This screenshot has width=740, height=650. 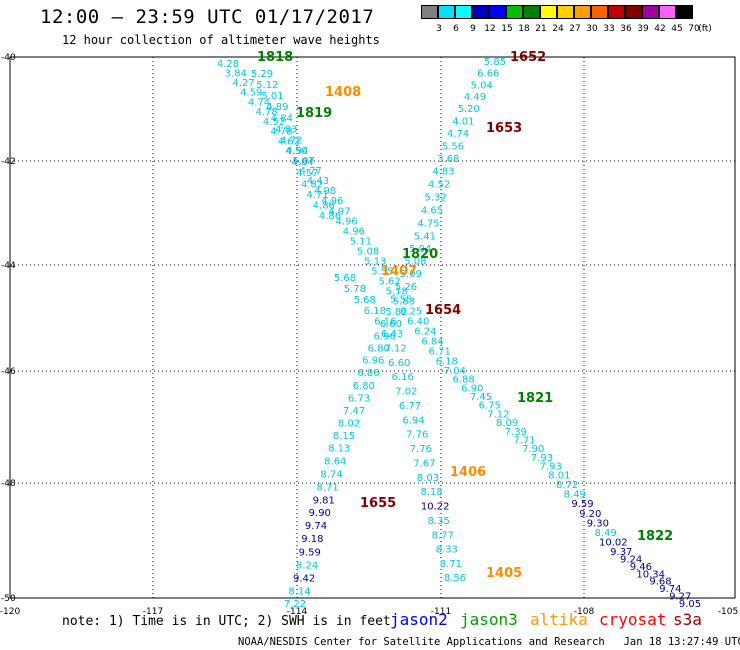 I want to click on wave-height-value: 8.49, so click(x=605, y=533).